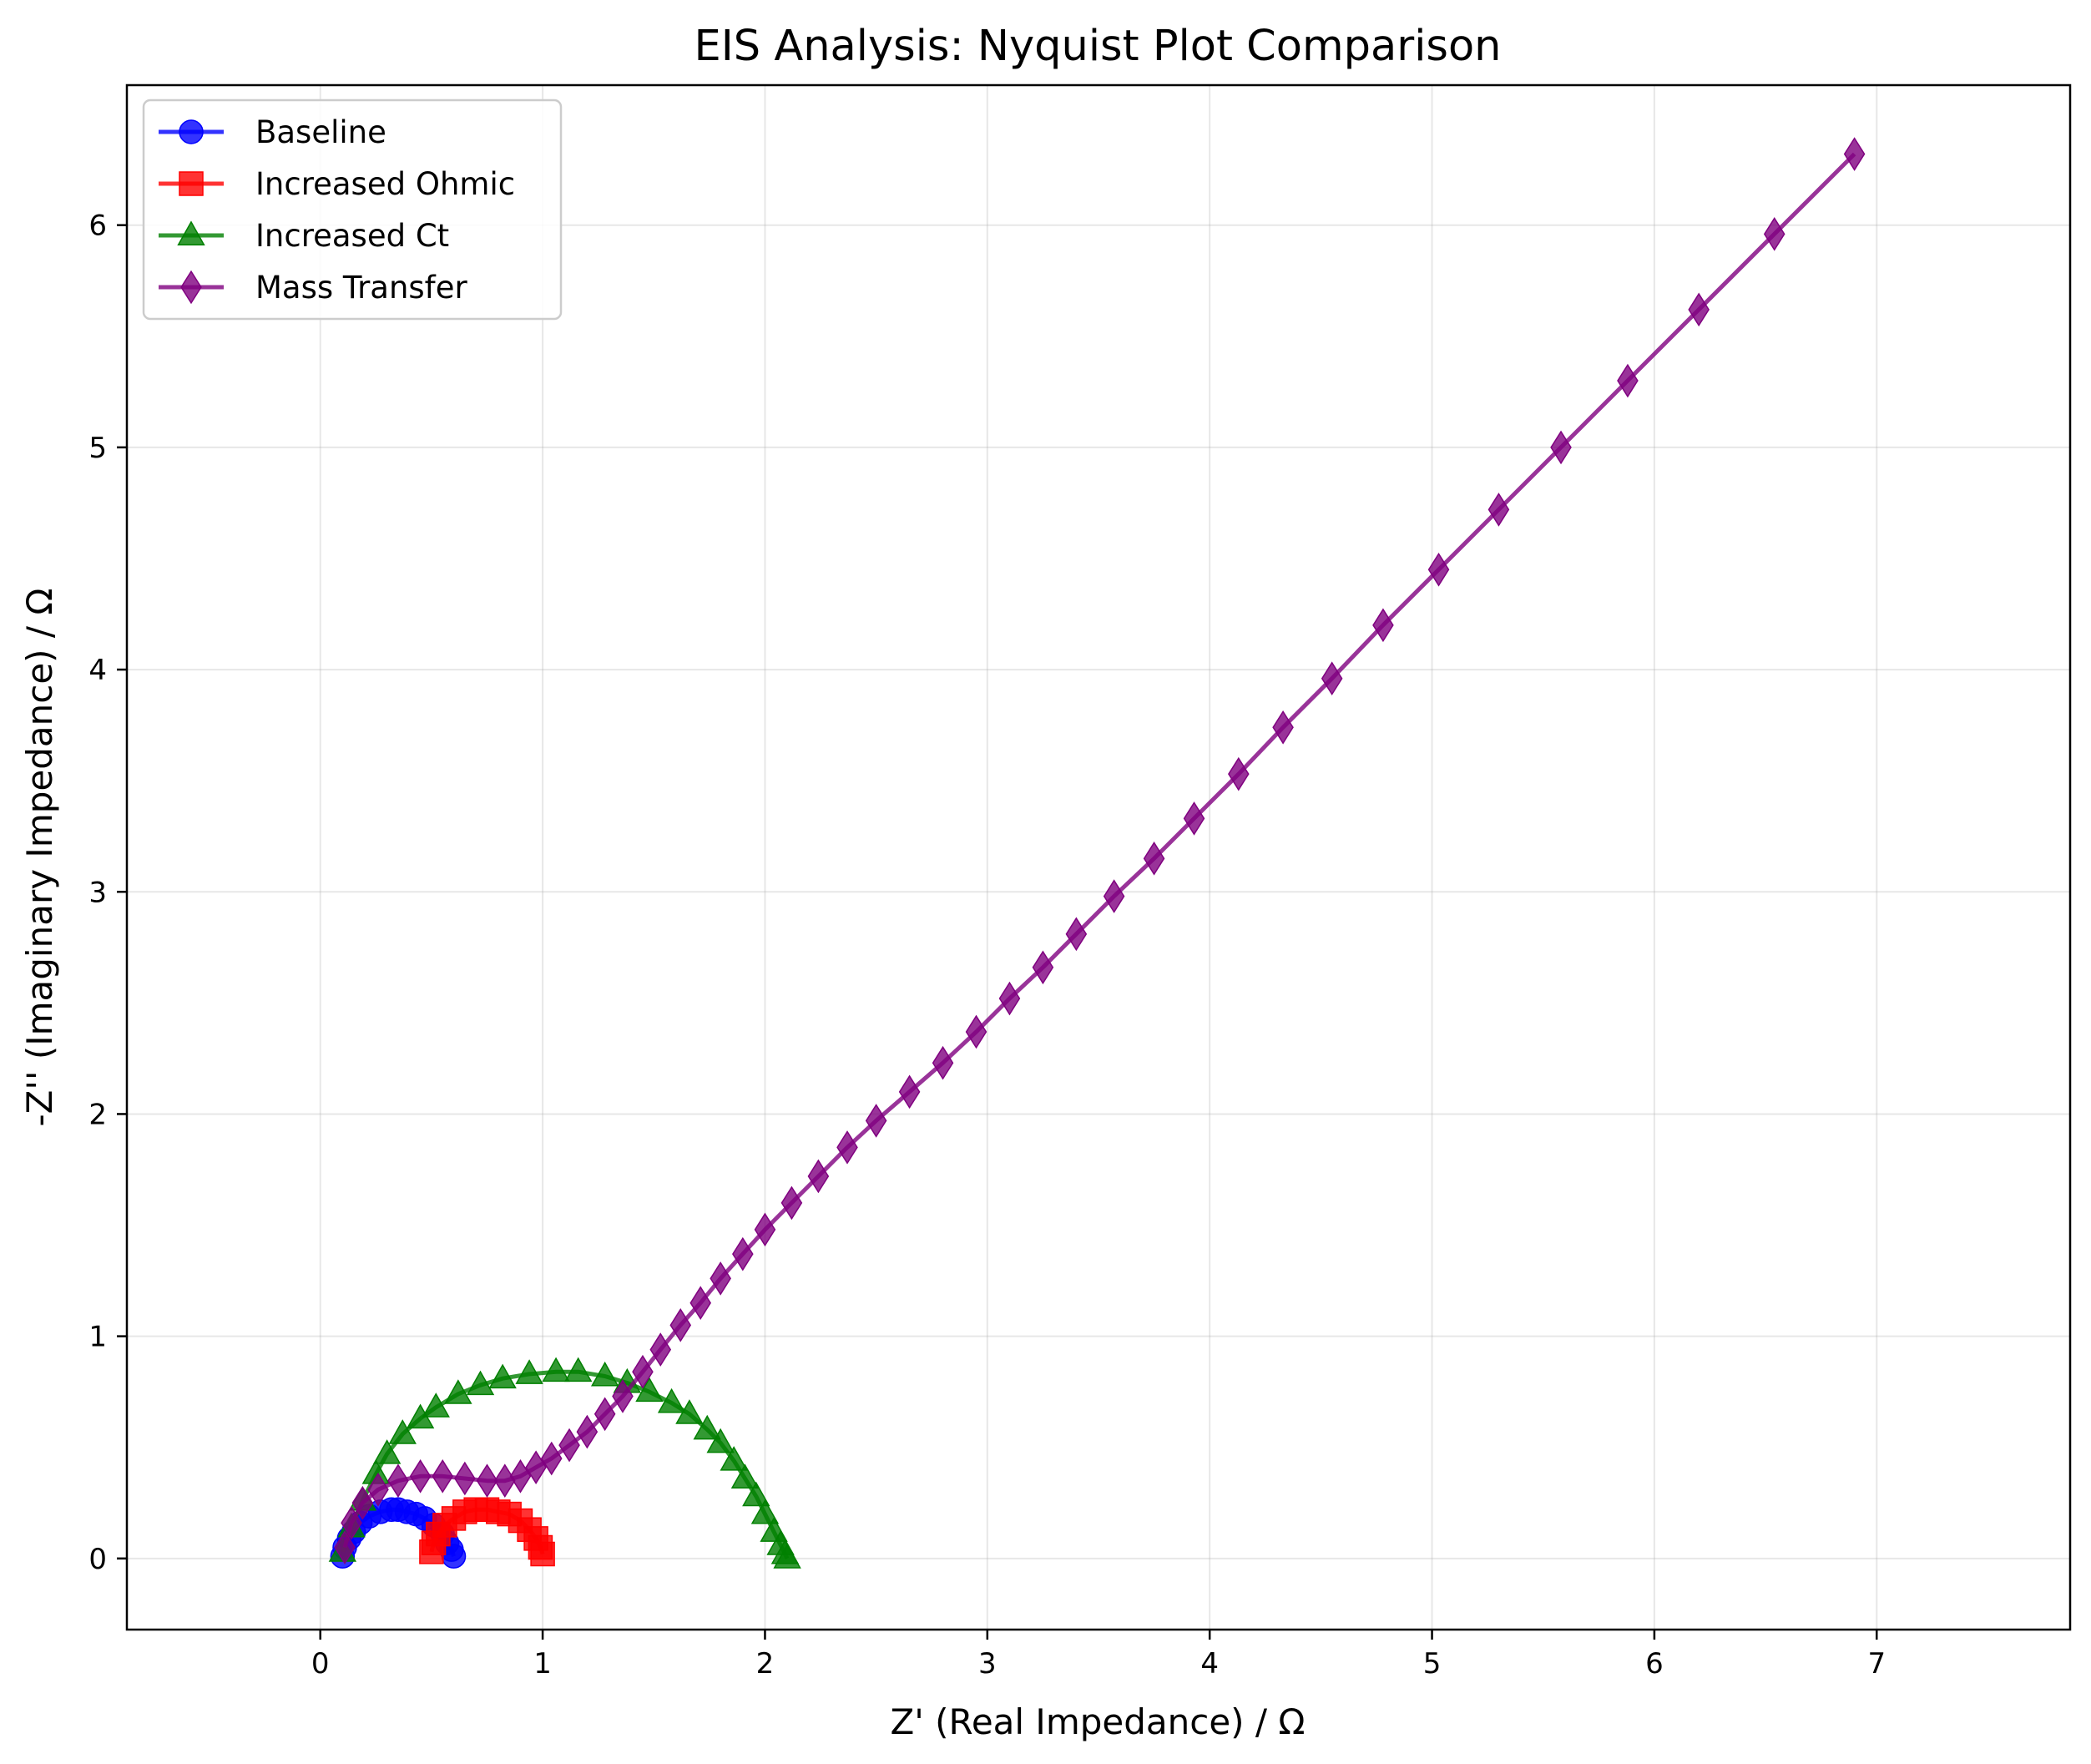 This screenshot has width=2091, height=1764. I want to click on y-tick-label: 4, so click(97, 670).